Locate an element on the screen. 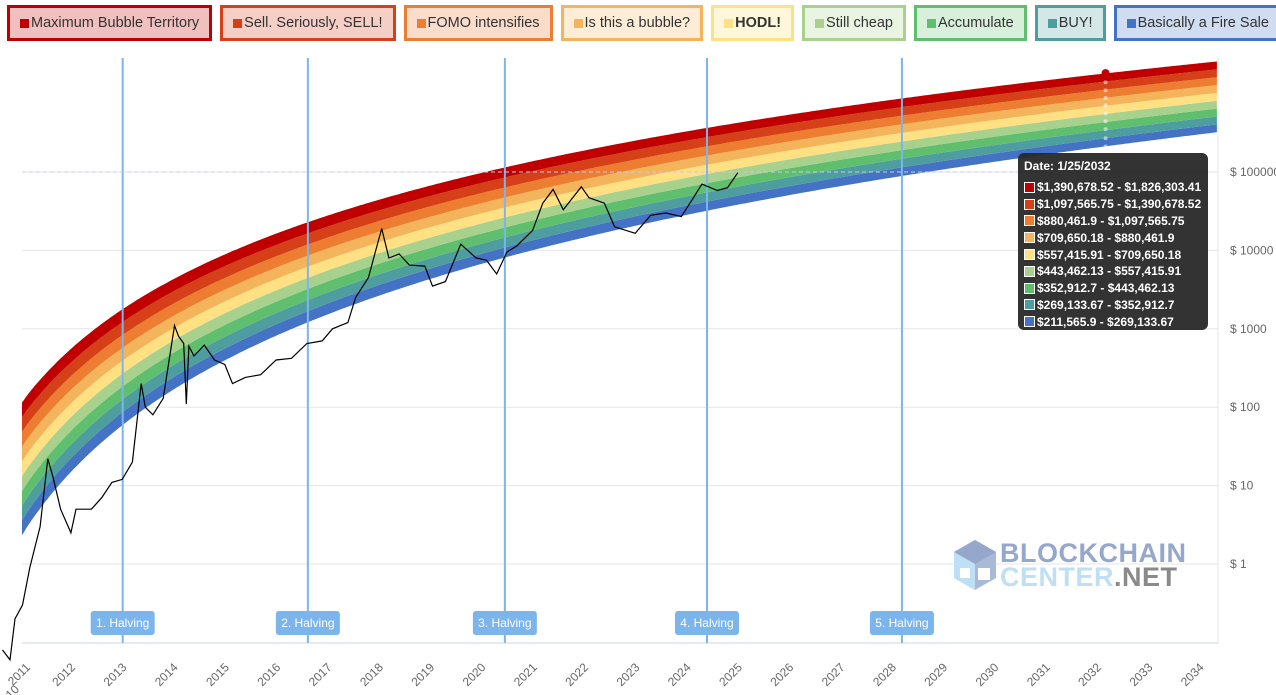 The height and width of the screenshot is (695, 1276). legend-button-7: BUY! is located at coordinates (1070, 23).